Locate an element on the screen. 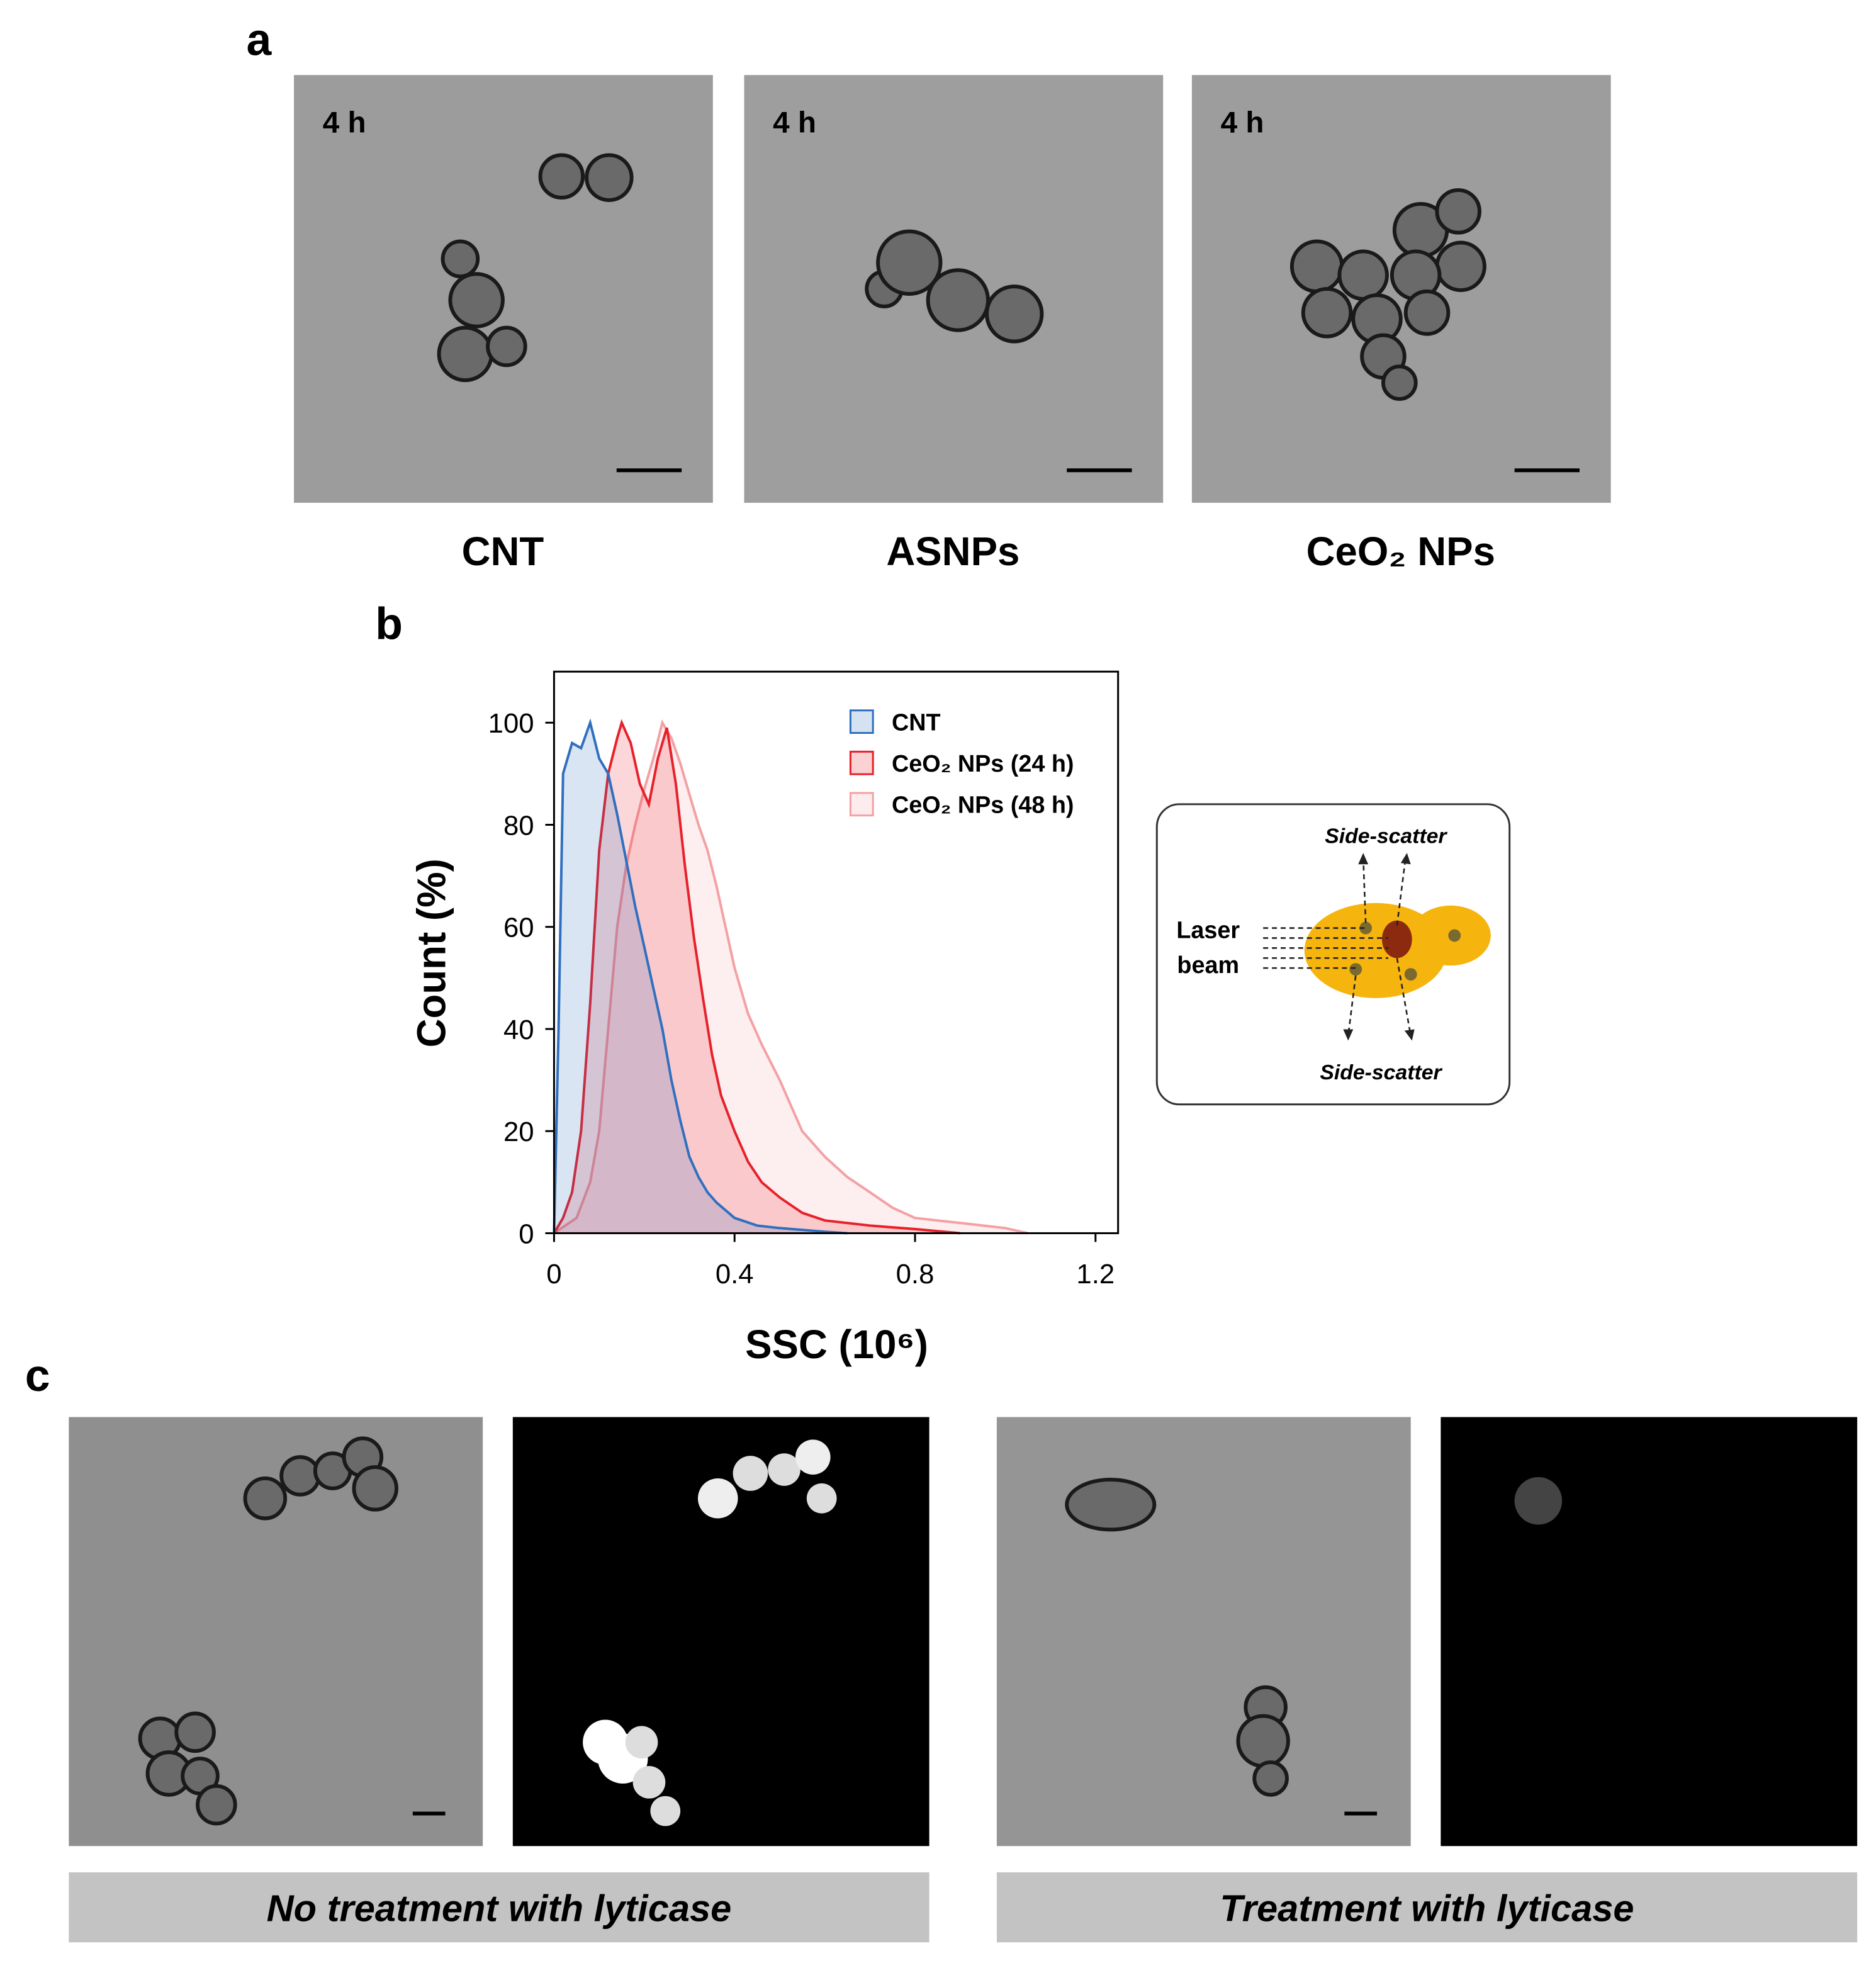 The image size is (1876, 1963). arrow-heads is located at coordinates (1379, 947).